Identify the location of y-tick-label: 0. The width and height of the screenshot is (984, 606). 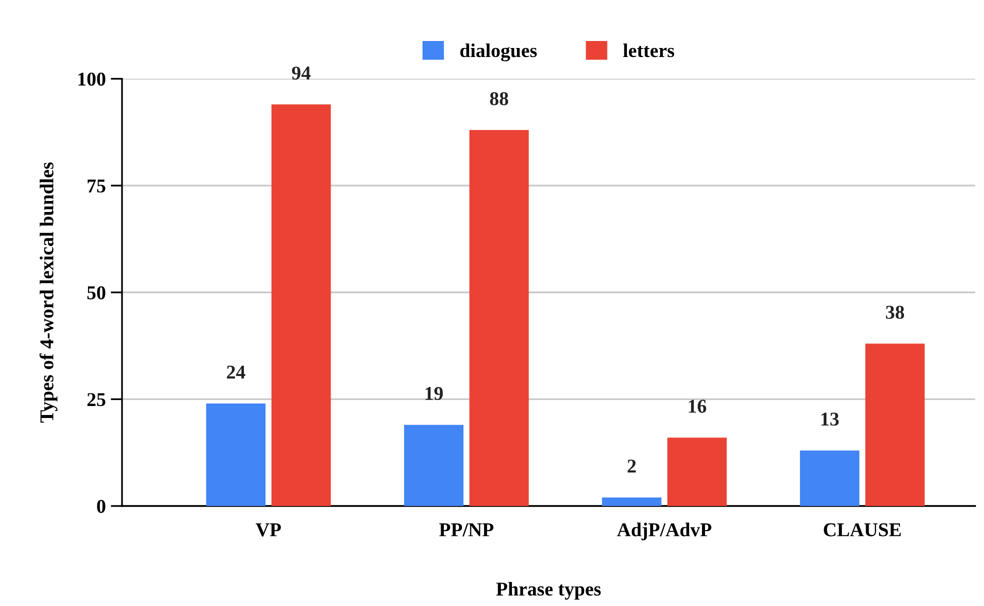
(101, 506).